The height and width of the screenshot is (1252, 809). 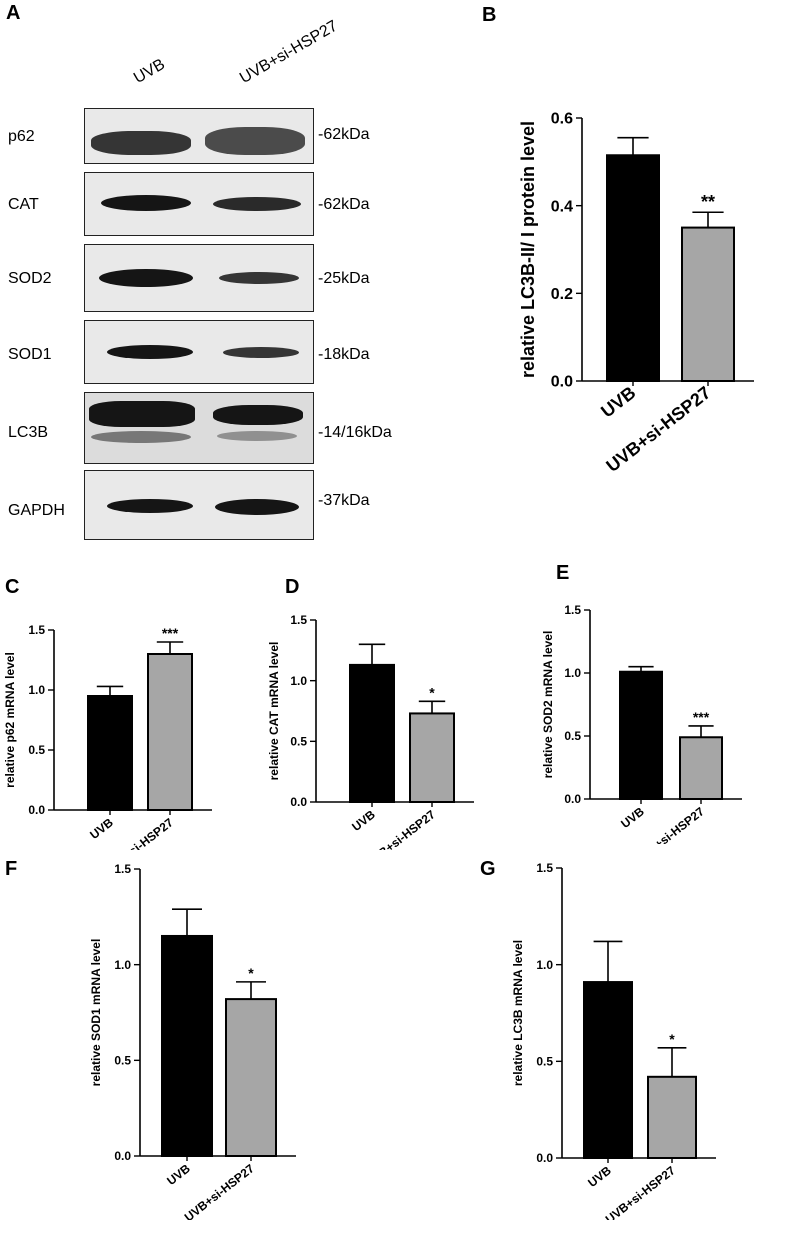 What do you see at coordinates (11, 869) in the screenshot?
I see `panel-label-f: F` at bounding box center [11, 869].